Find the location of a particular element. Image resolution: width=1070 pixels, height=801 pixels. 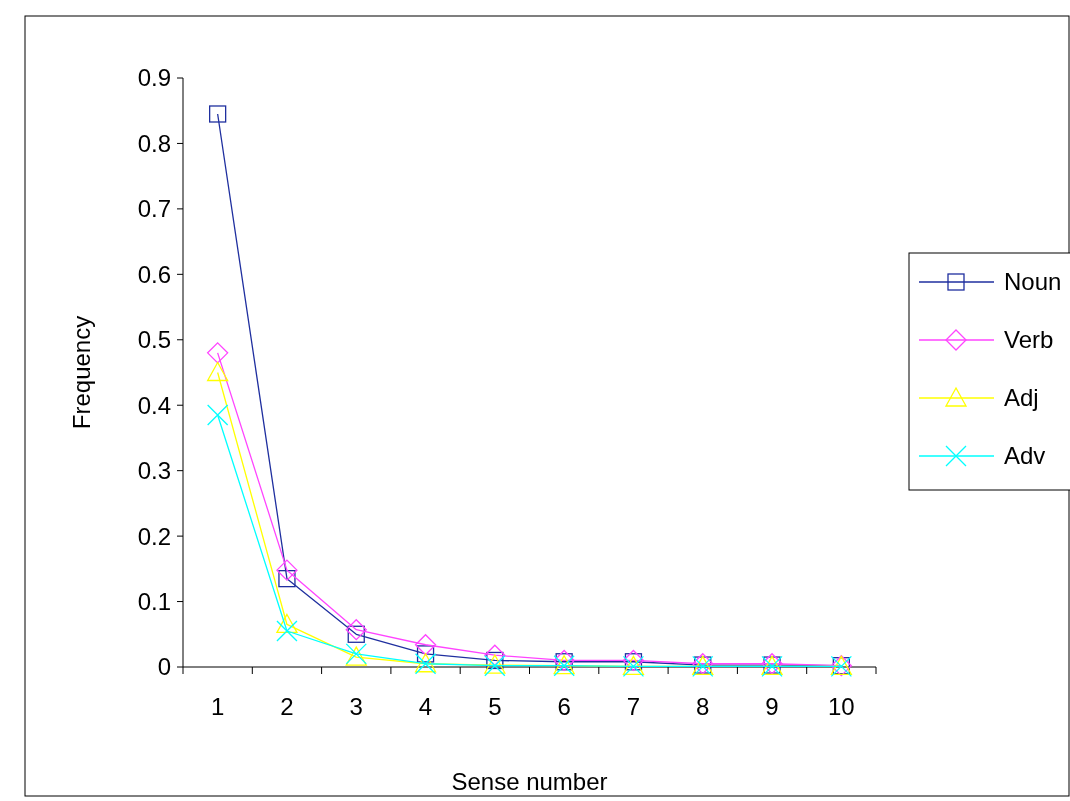

x-tick-label: 2 is located at coordinates (287, 706).